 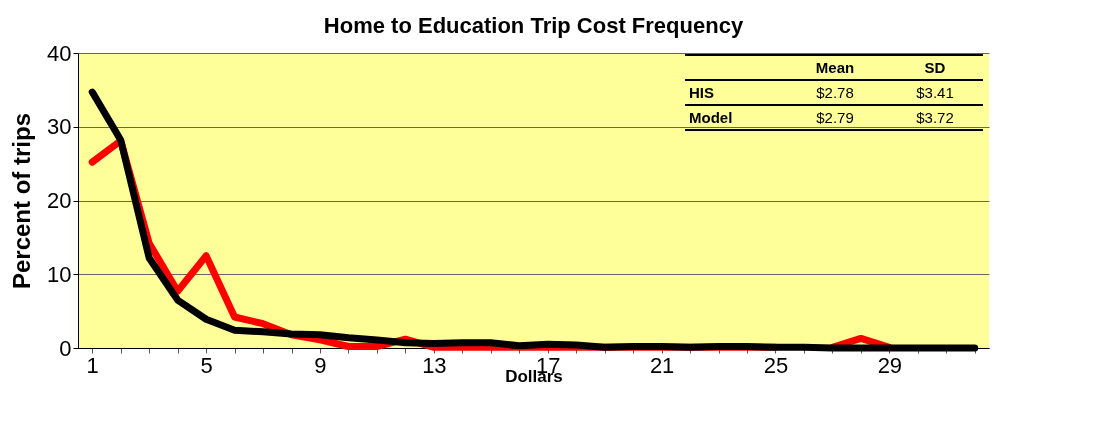 What do you see at coordinates (59, 200) in the screenshot?
I see `y-tick-label: 20` at bounding box center [59, 200].